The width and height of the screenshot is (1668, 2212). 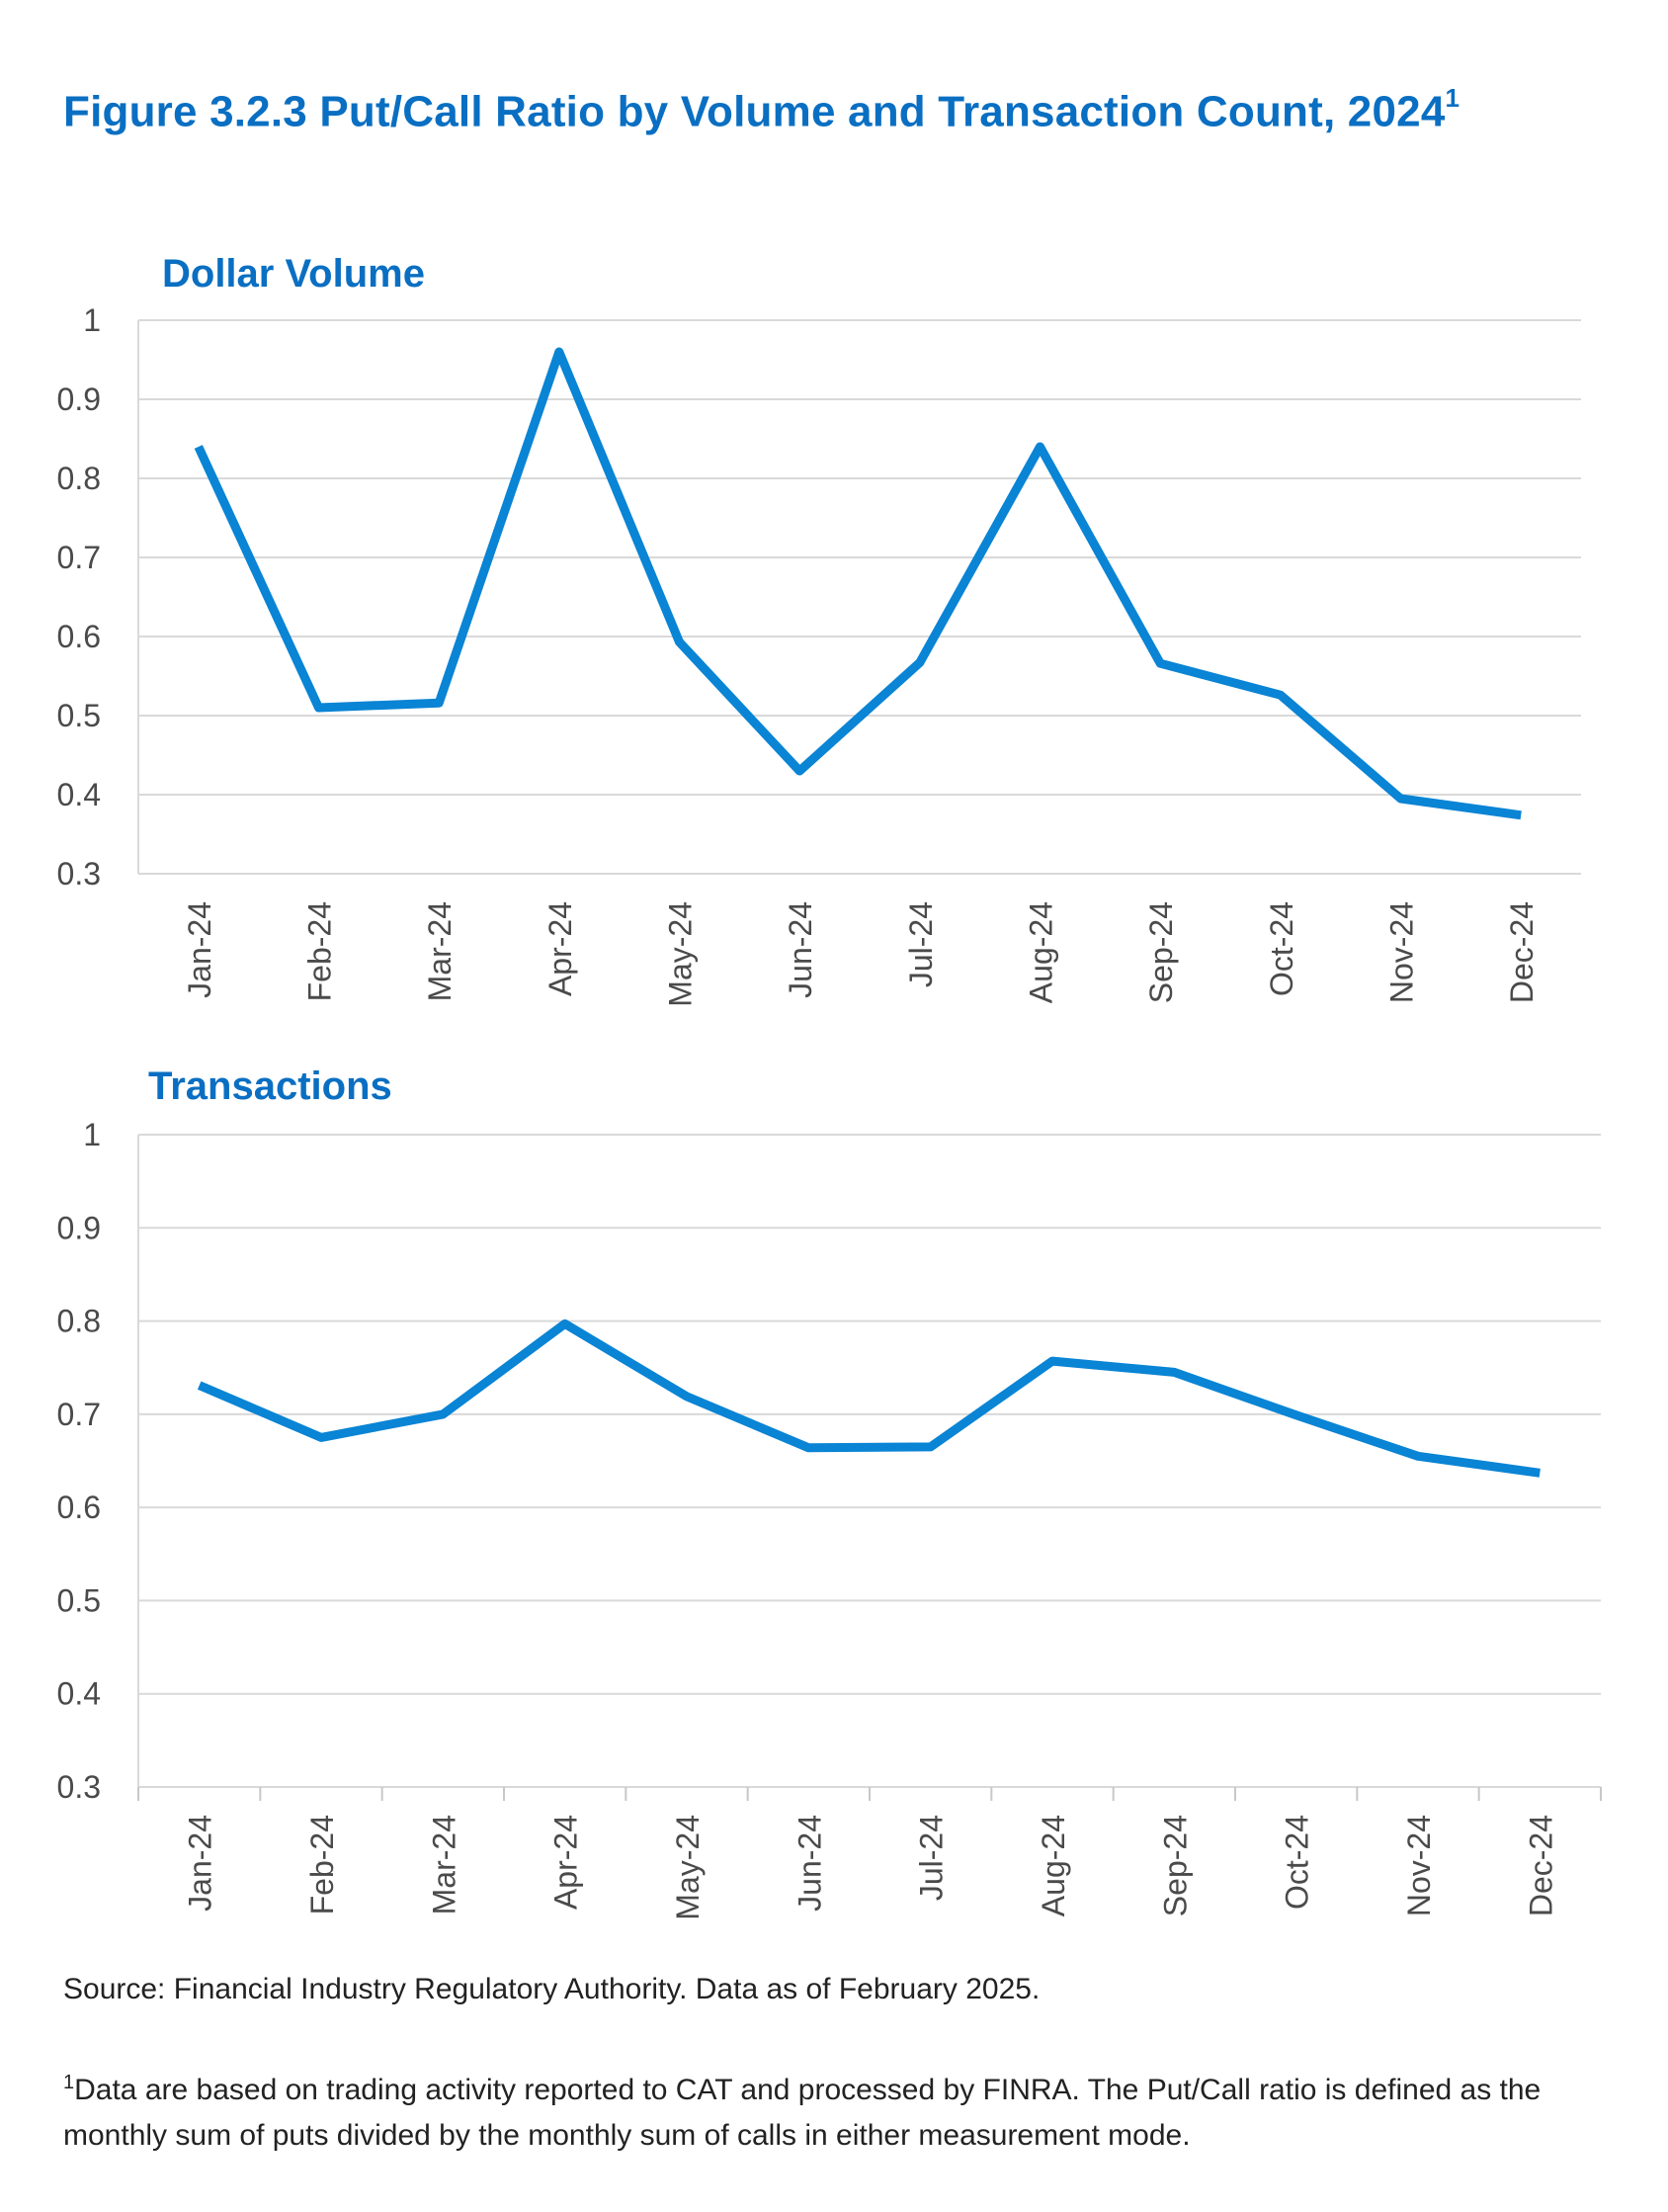 What do you see at coordinates (69, 2082) in the screenshot?
I see `footnote-mark: 1` at bounding box center [69, 2082].